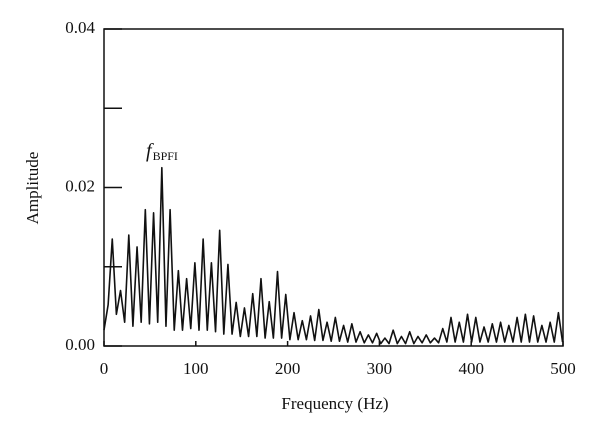 Image resolution: width=600 pixels, height=437 pixels. What do you see at coordinates (80, 185) in the screenshot?
I see `y-tick-label: 0.02` at bounding box center [80, 185].